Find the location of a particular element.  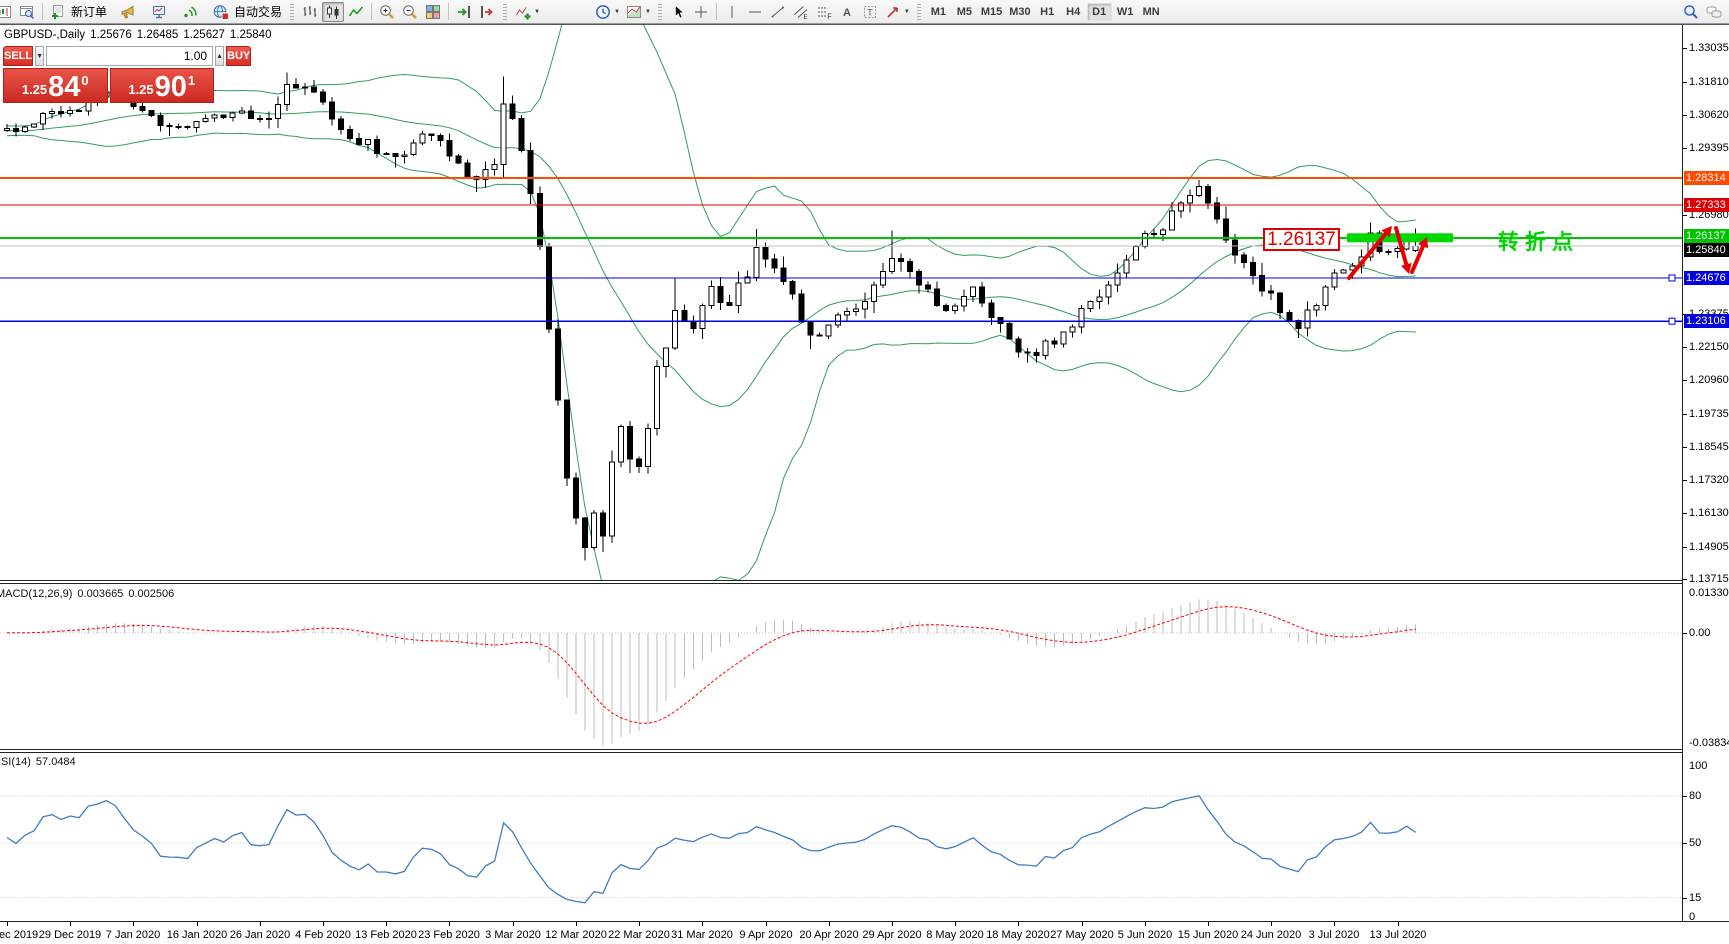

sell-price-sup: 0 is located at coordinates (85, 80).